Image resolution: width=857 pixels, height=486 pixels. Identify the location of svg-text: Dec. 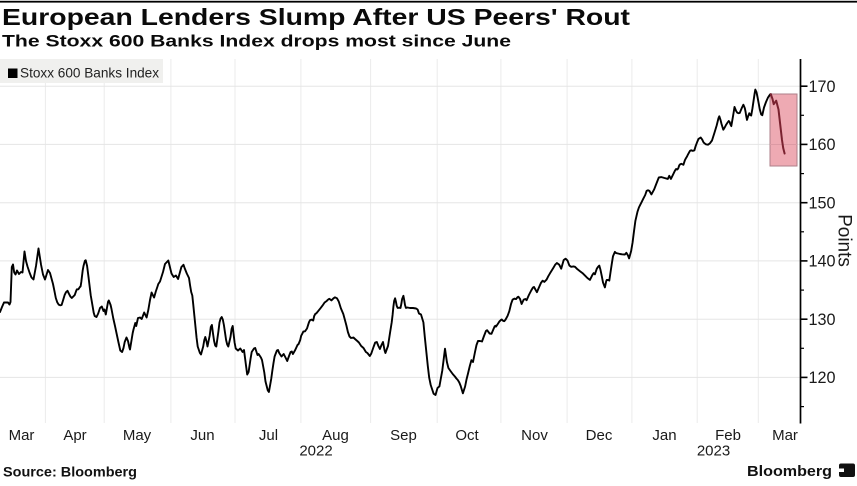
(599, 435).